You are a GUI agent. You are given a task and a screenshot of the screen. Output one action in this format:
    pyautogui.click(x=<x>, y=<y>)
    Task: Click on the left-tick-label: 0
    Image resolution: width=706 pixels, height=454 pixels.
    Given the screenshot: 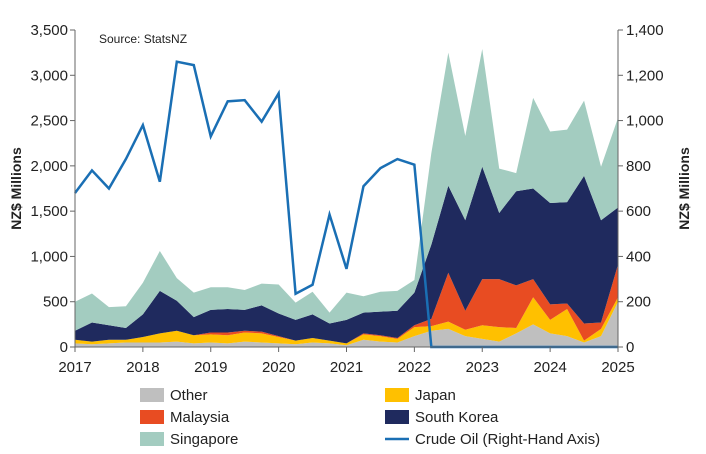 What is the action you would take?
    pyautogui.click(x=64, y=347)
    